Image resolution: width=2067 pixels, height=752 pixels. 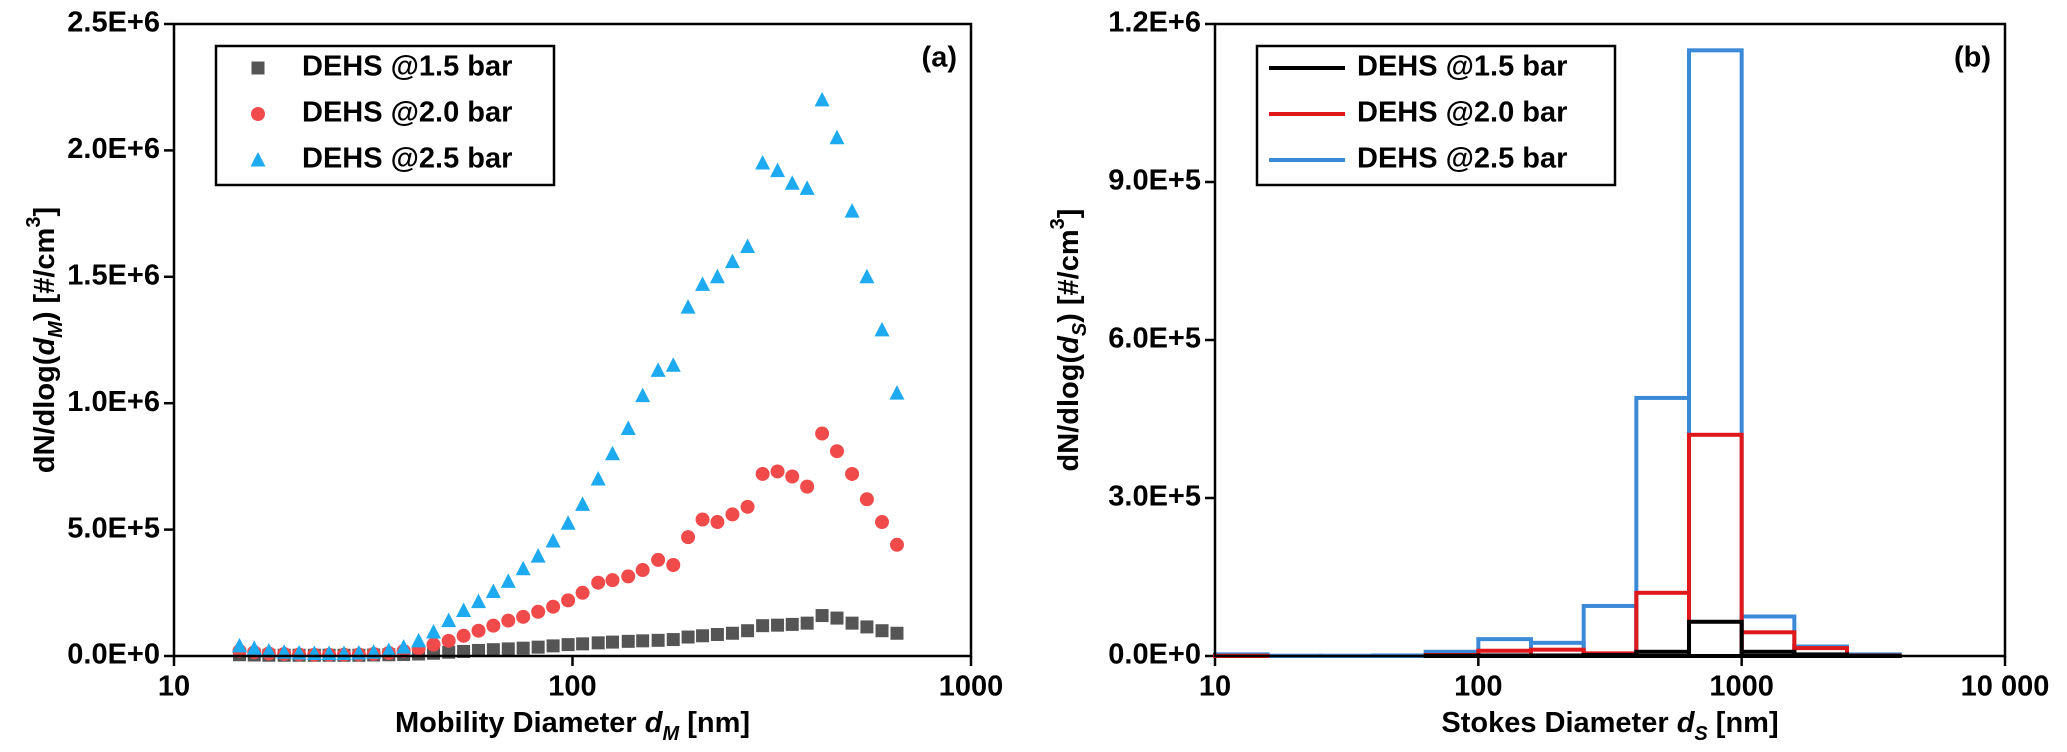 What do you see at coordinates (1609, 726) in the screenshot?
I see `x-axis-label: Stokes Diameter dS [nm]` at bounding box center [1609, 726].